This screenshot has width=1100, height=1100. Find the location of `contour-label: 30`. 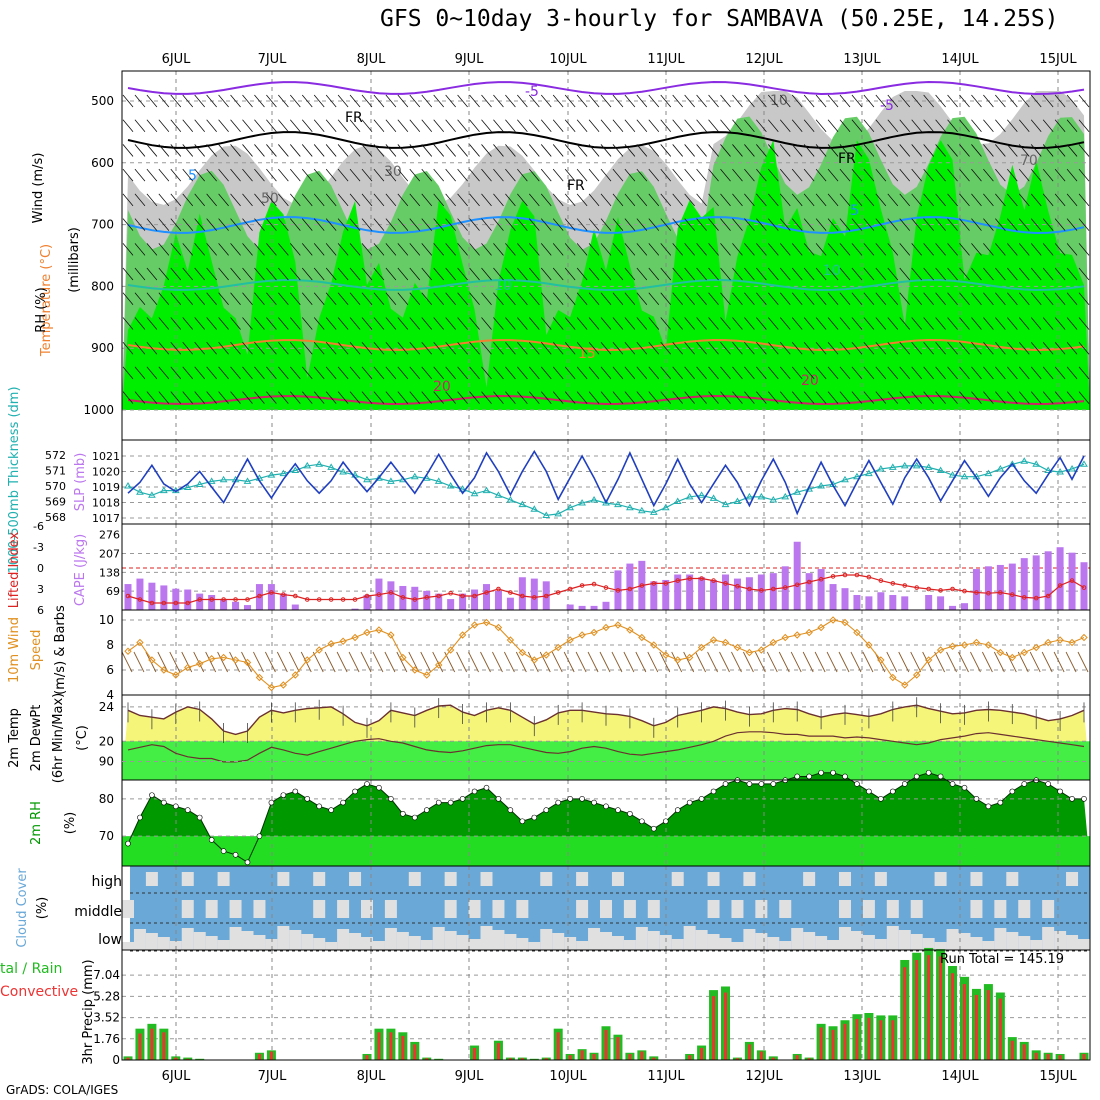

contour-label: 30 is located at coordinates (393, 172).